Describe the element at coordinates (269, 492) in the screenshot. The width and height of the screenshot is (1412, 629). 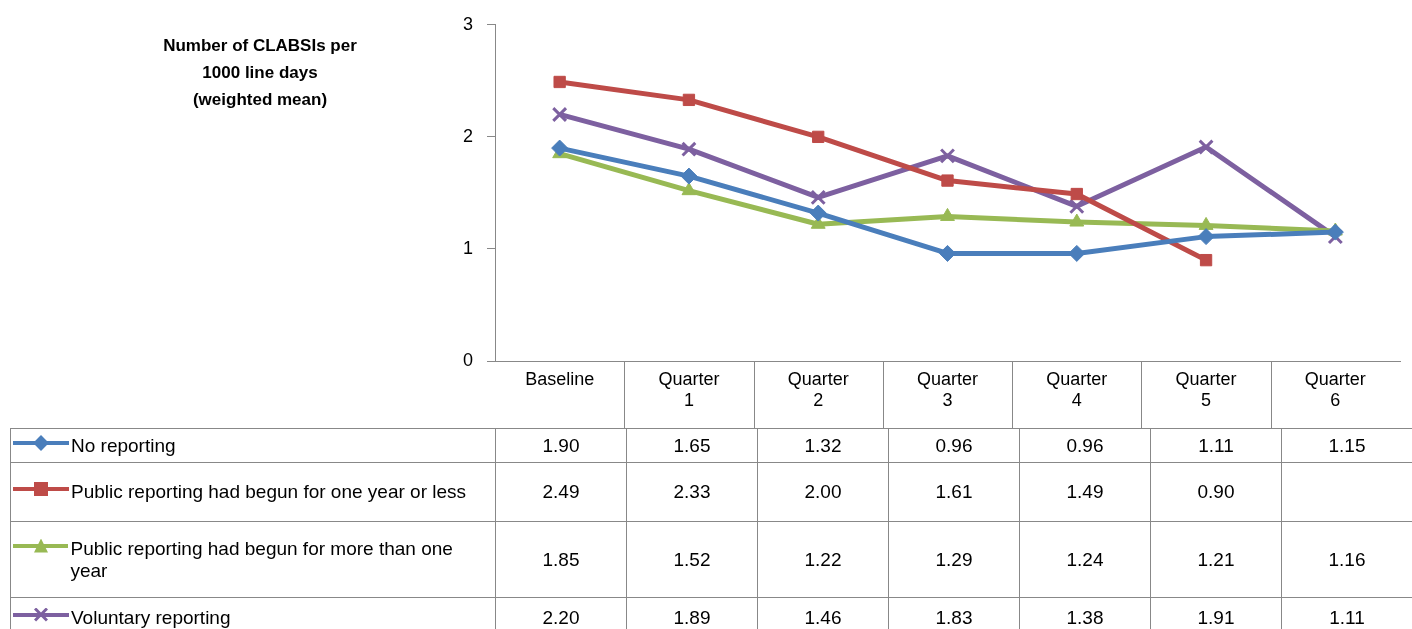
I see `legend-label: Public reporting had begun for one year or less` at that location.